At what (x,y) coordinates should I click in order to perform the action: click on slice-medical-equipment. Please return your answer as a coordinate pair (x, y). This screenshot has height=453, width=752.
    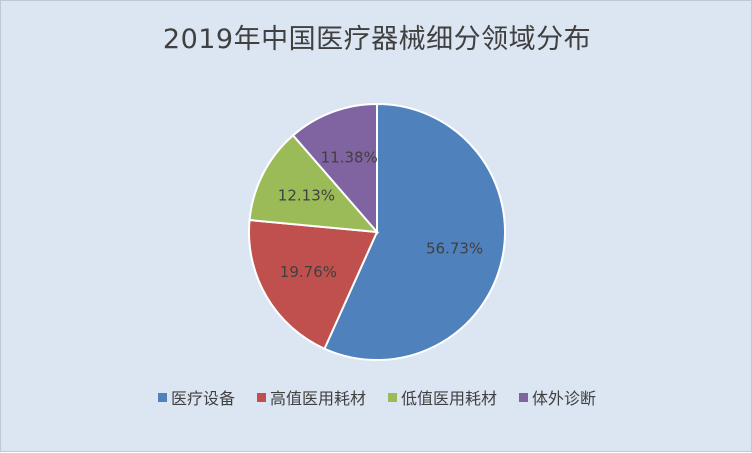
    Looking at the image, I should click on (414, 231).